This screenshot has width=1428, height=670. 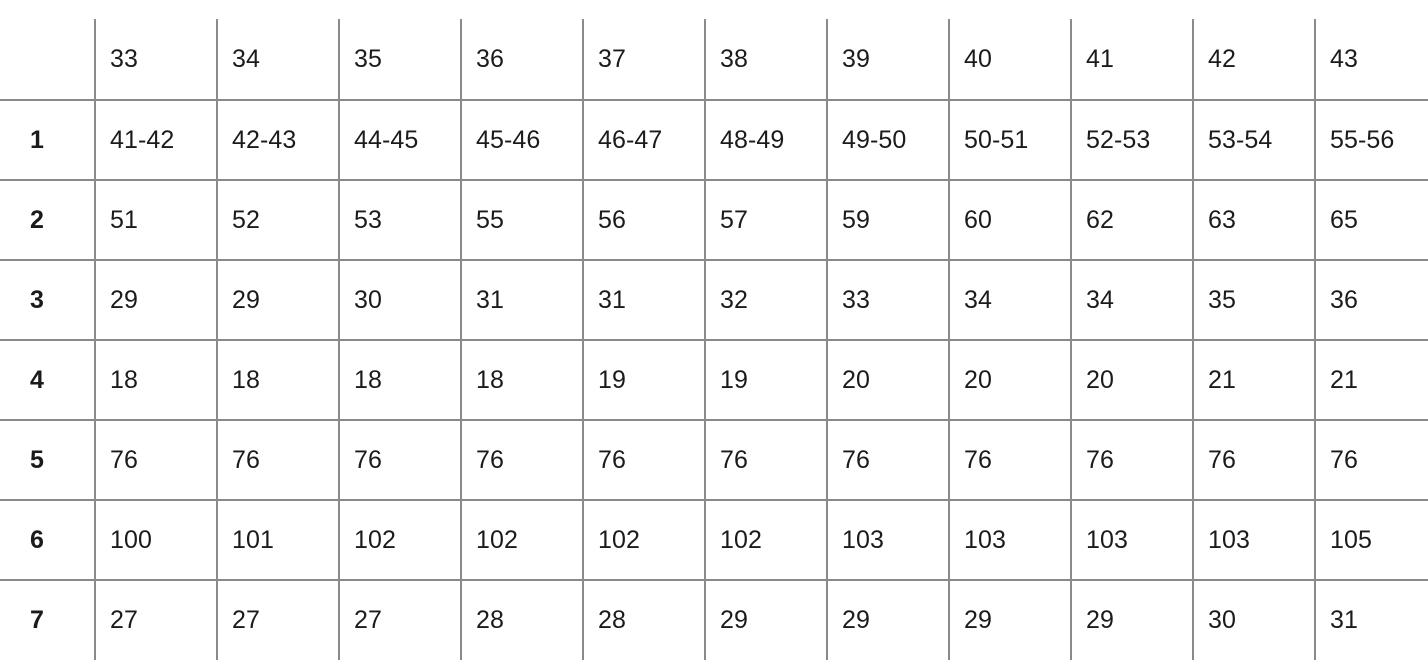 I want to click on table-cell: 63, so click(x=1253, y=220).